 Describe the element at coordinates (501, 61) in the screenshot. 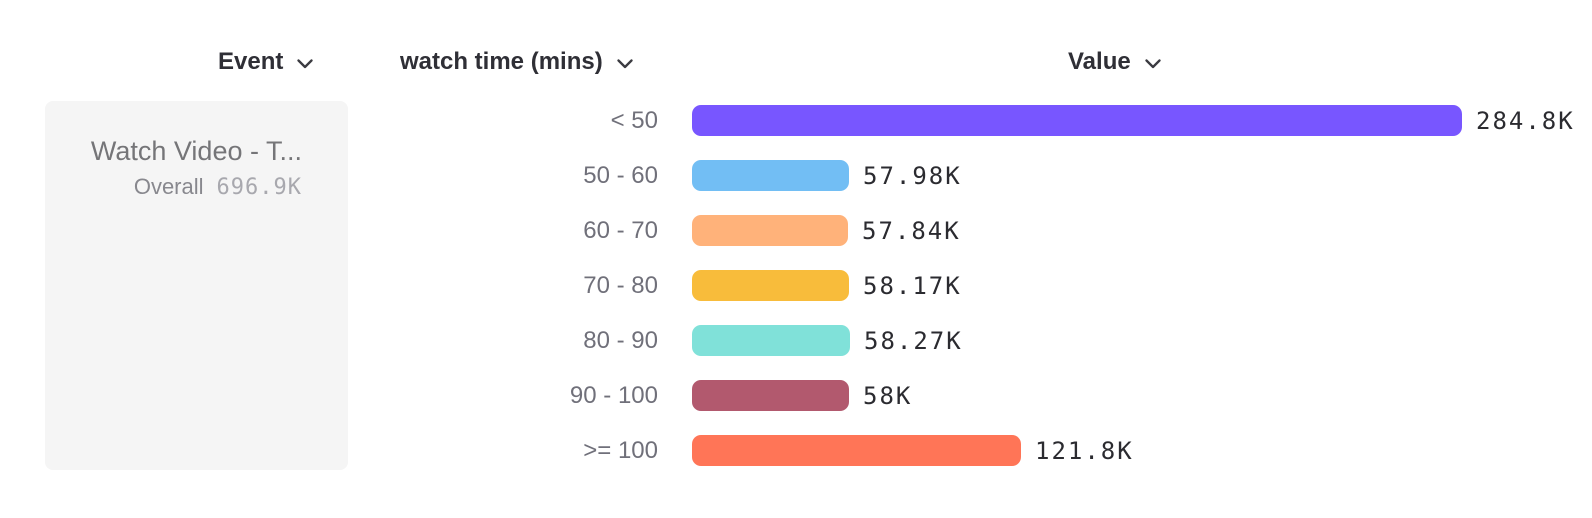

I see `breakdown-column-label: watch time (mins)` at that location.